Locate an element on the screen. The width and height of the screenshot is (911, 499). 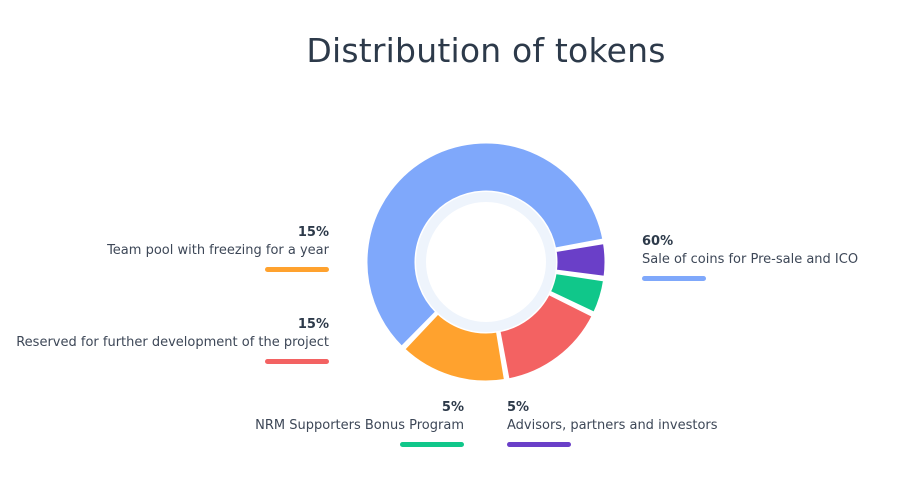
legend-item-advisors: 5% Advisors, partners and investors is located at coordinates (612, 423).